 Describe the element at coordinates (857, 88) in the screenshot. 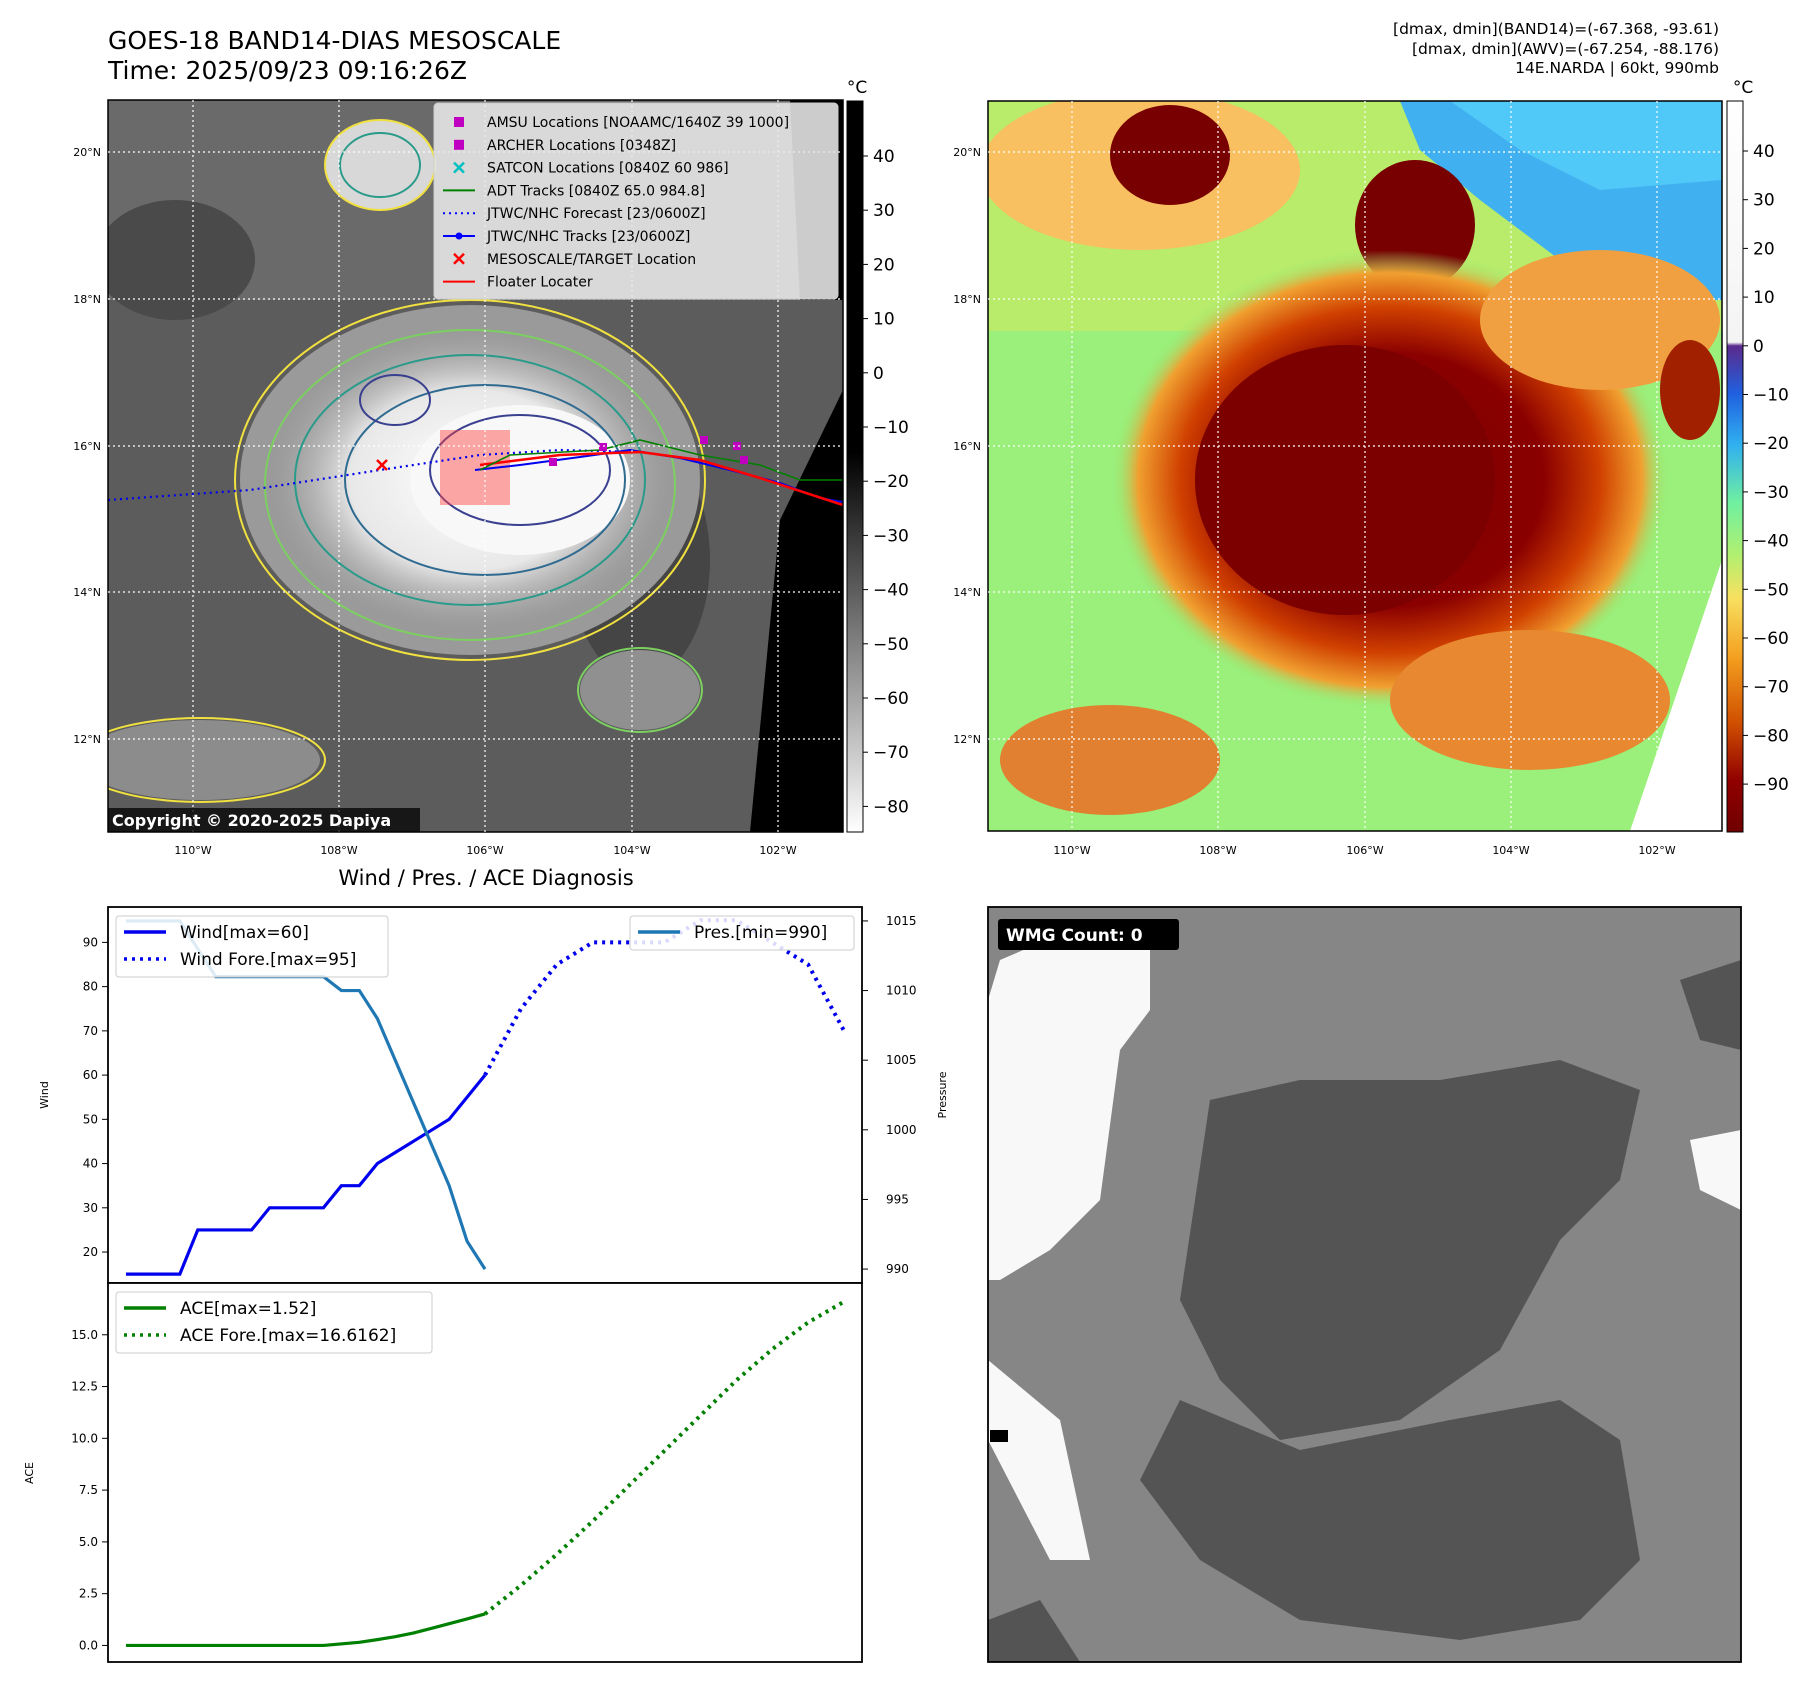

I see `ir-colorbar-unit: °C` at that location.